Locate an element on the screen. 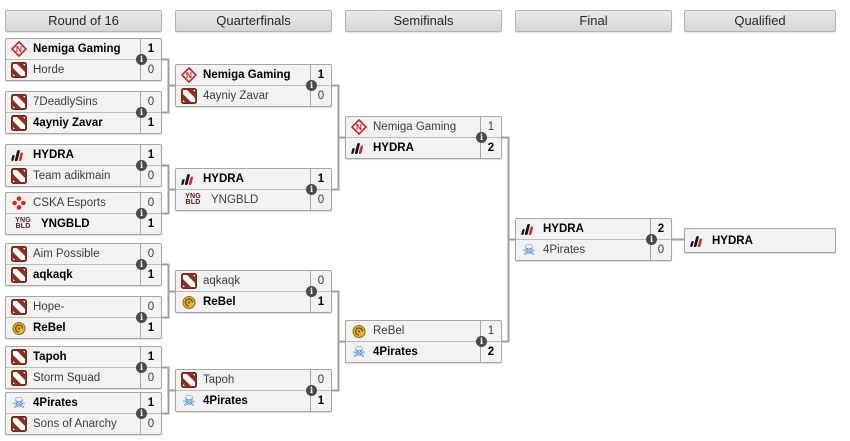 The image size is (850, 441). team-row: aqkaqk 0 i is located at coordinates (253, 284).